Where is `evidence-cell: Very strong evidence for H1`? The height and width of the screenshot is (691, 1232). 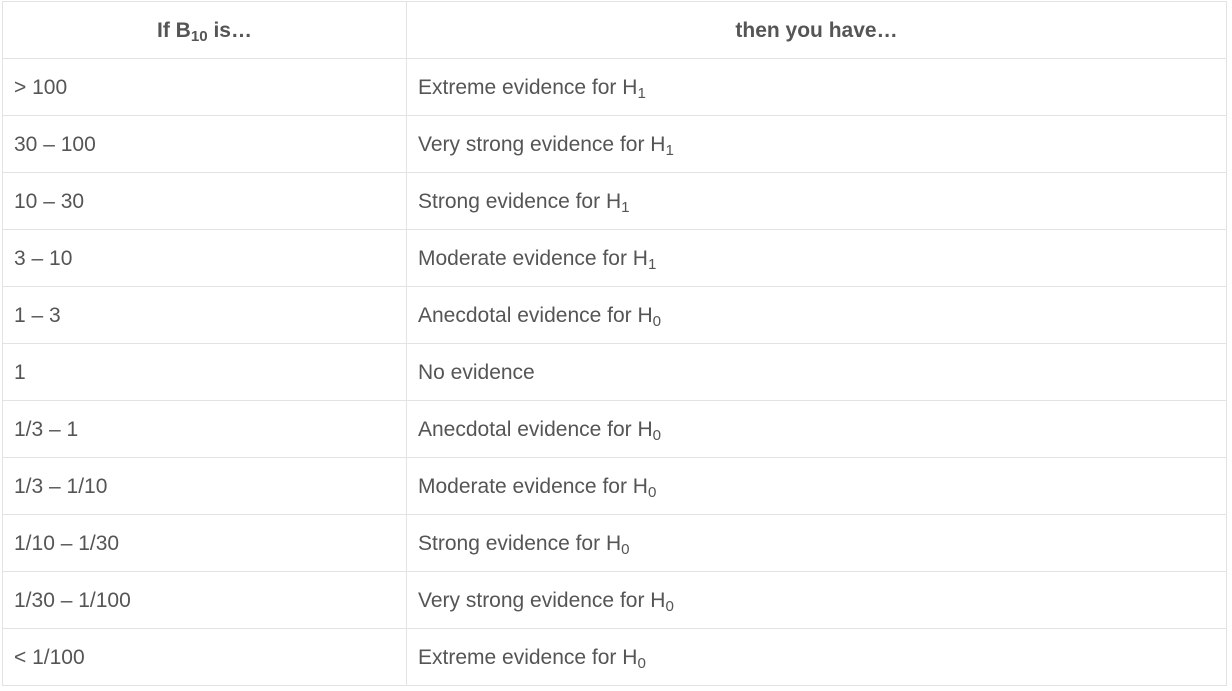
evidence-cell: Very strong evidence for H1 is located at coordinates (816, 144).